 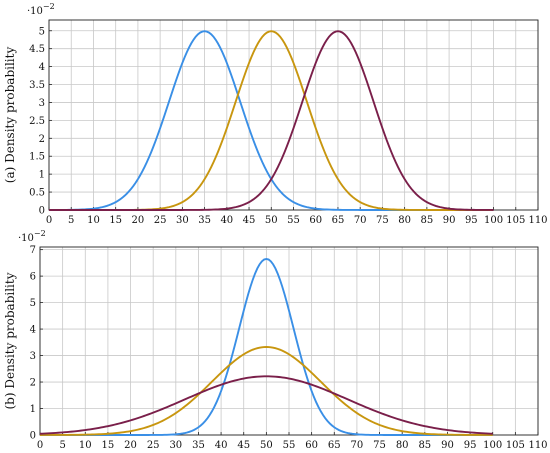 What do you see at coordinates (10, 115) in the screenshot?
I see `y-axis-title: (a) Density probability` at bounding box center [10, 115].